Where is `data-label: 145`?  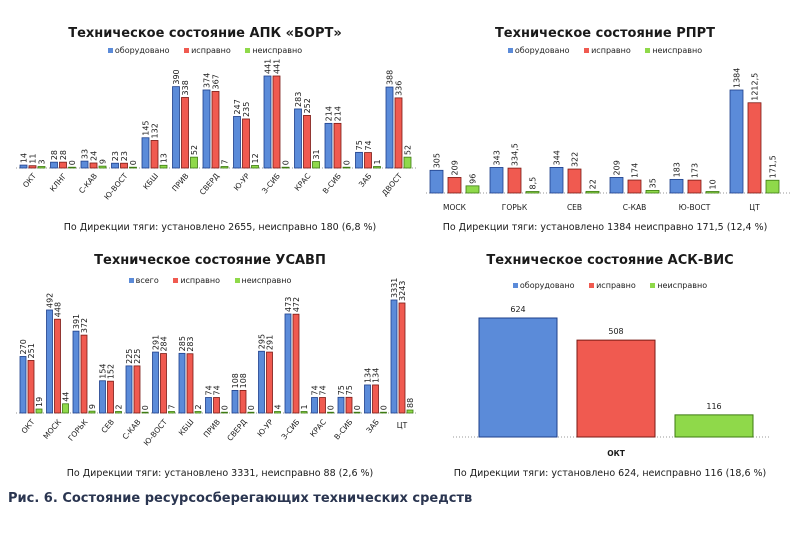 data-label: 145 is located at coordinates (146, 127).